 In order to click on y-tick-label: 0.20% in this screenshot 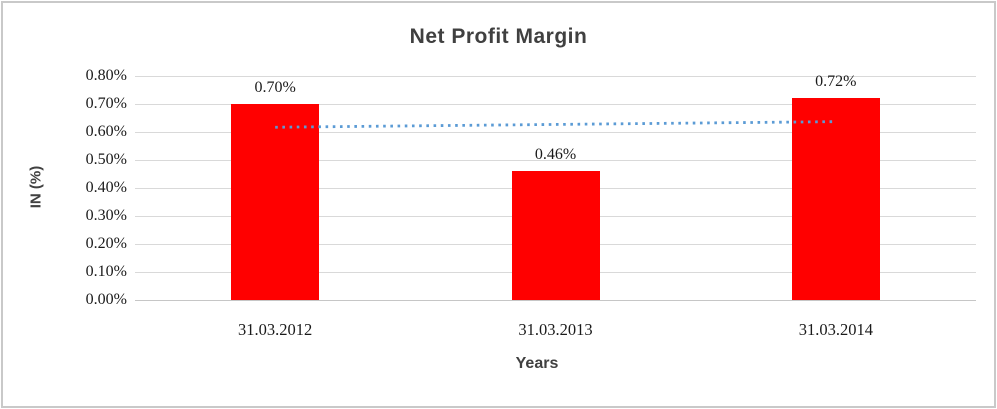, I will do `click(106, 243)`.